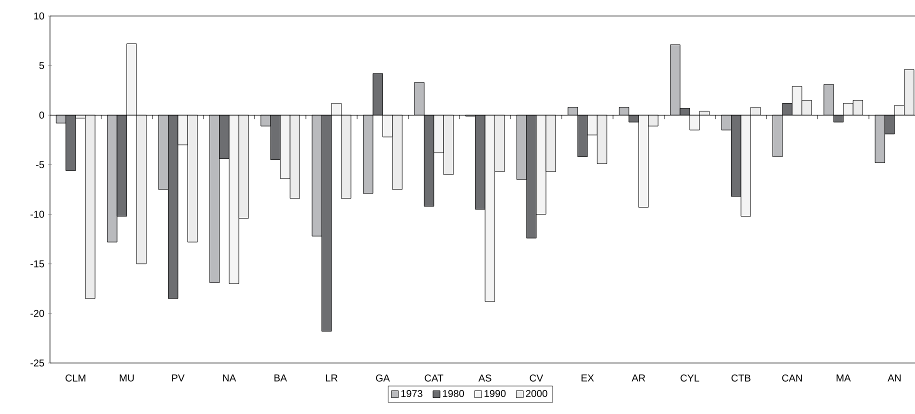 This screenshot has width=915, height=414. Describe the element at coordinates (537, 394) in the screenshot. I see `legend-label: 2000` at that location.